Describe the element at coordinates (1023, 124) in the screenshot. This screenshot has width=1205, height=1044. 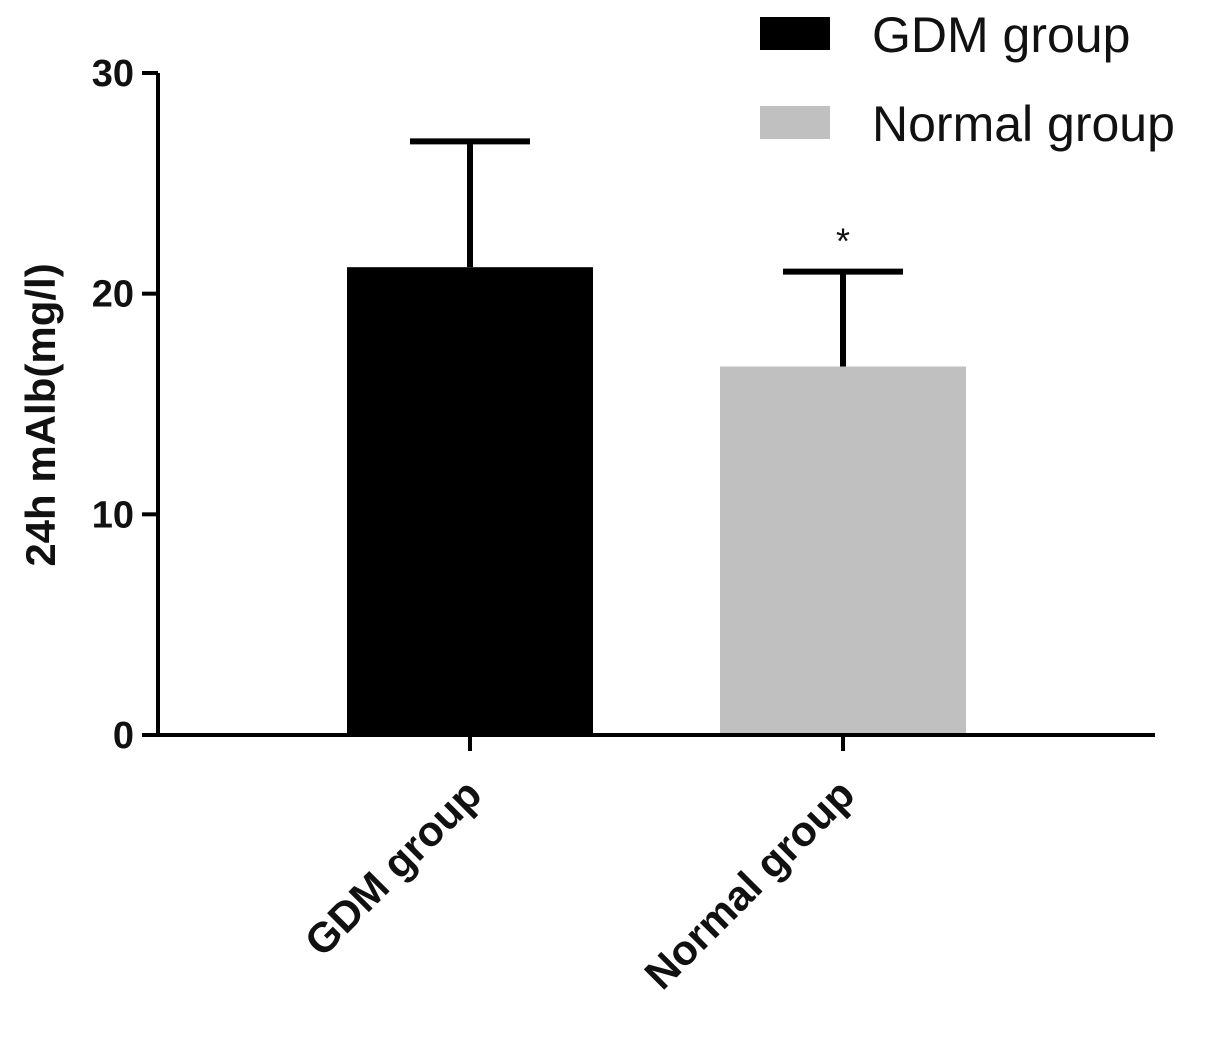
I see `legend-label-normal: Normal group` at that location.